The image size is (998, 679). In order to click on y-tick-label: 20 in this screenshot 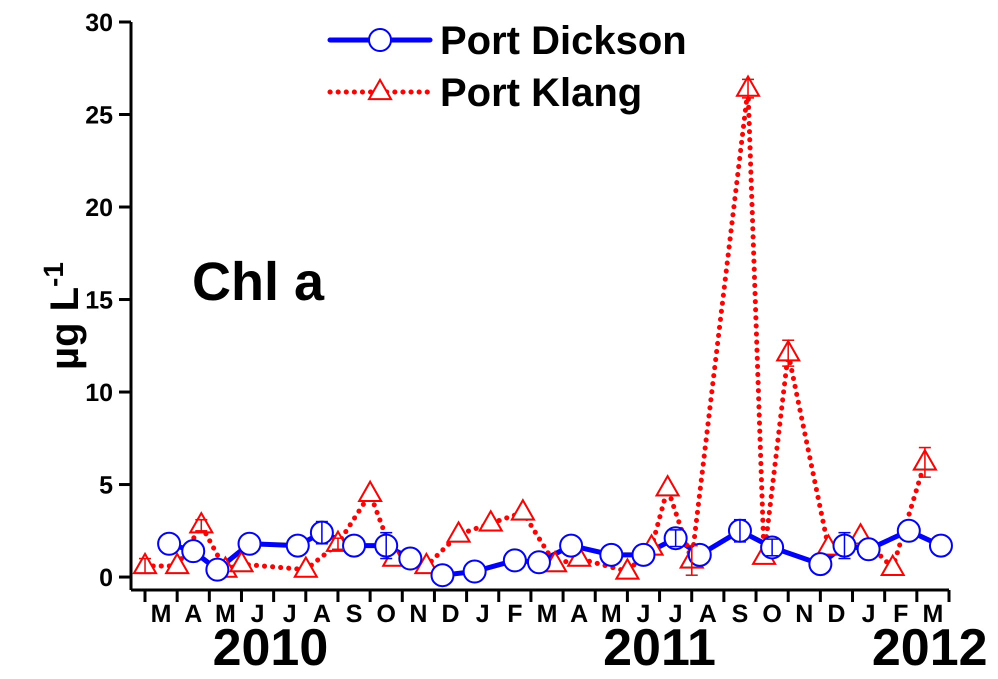, I will do `click(99, 208)`.